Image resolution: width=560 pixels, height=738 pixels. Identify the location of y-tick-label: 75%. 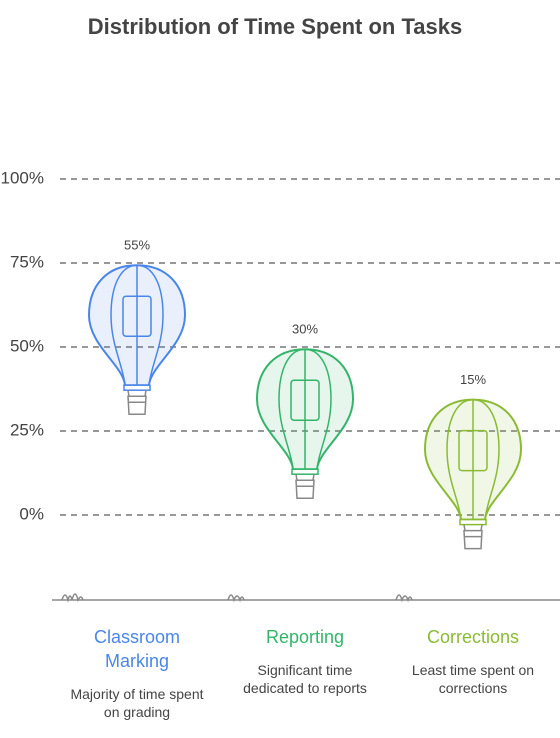
(27, 261).